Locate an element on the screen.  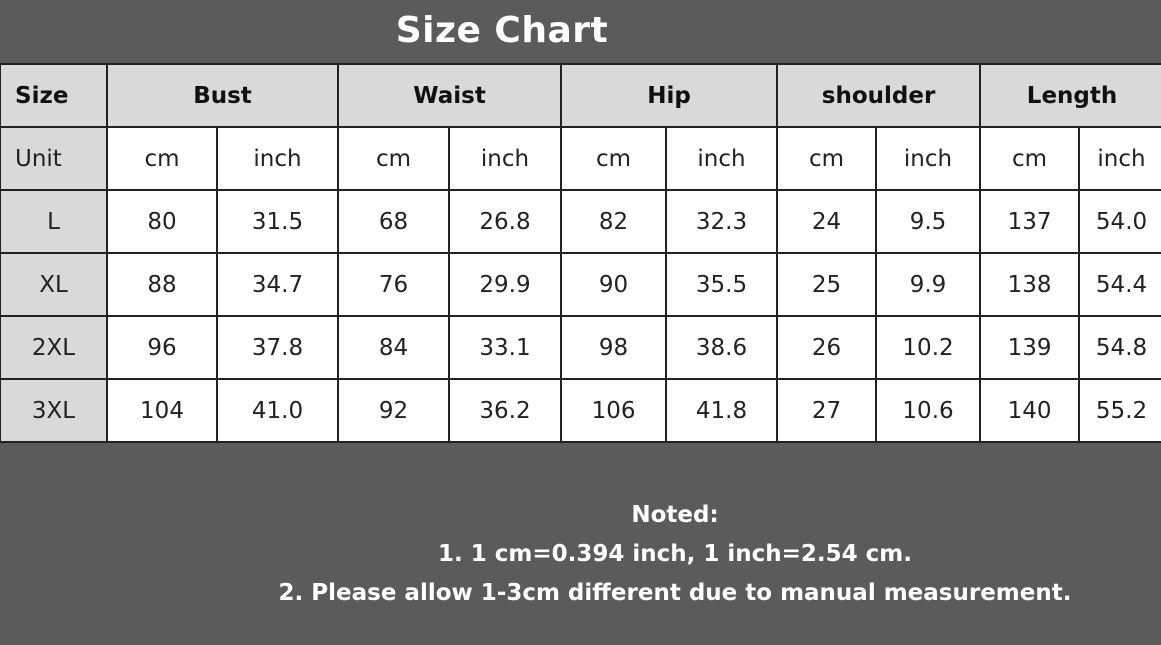
value-cell: 54.8 is located at coordinates (1119, 347).